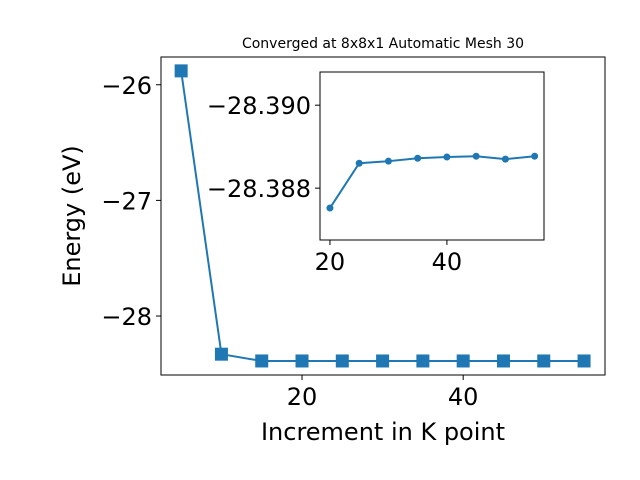 This screenshot has width=640, height=480. Describe the element at coordinates (432, 182) in the screenshot. I see `series-line` at that location.